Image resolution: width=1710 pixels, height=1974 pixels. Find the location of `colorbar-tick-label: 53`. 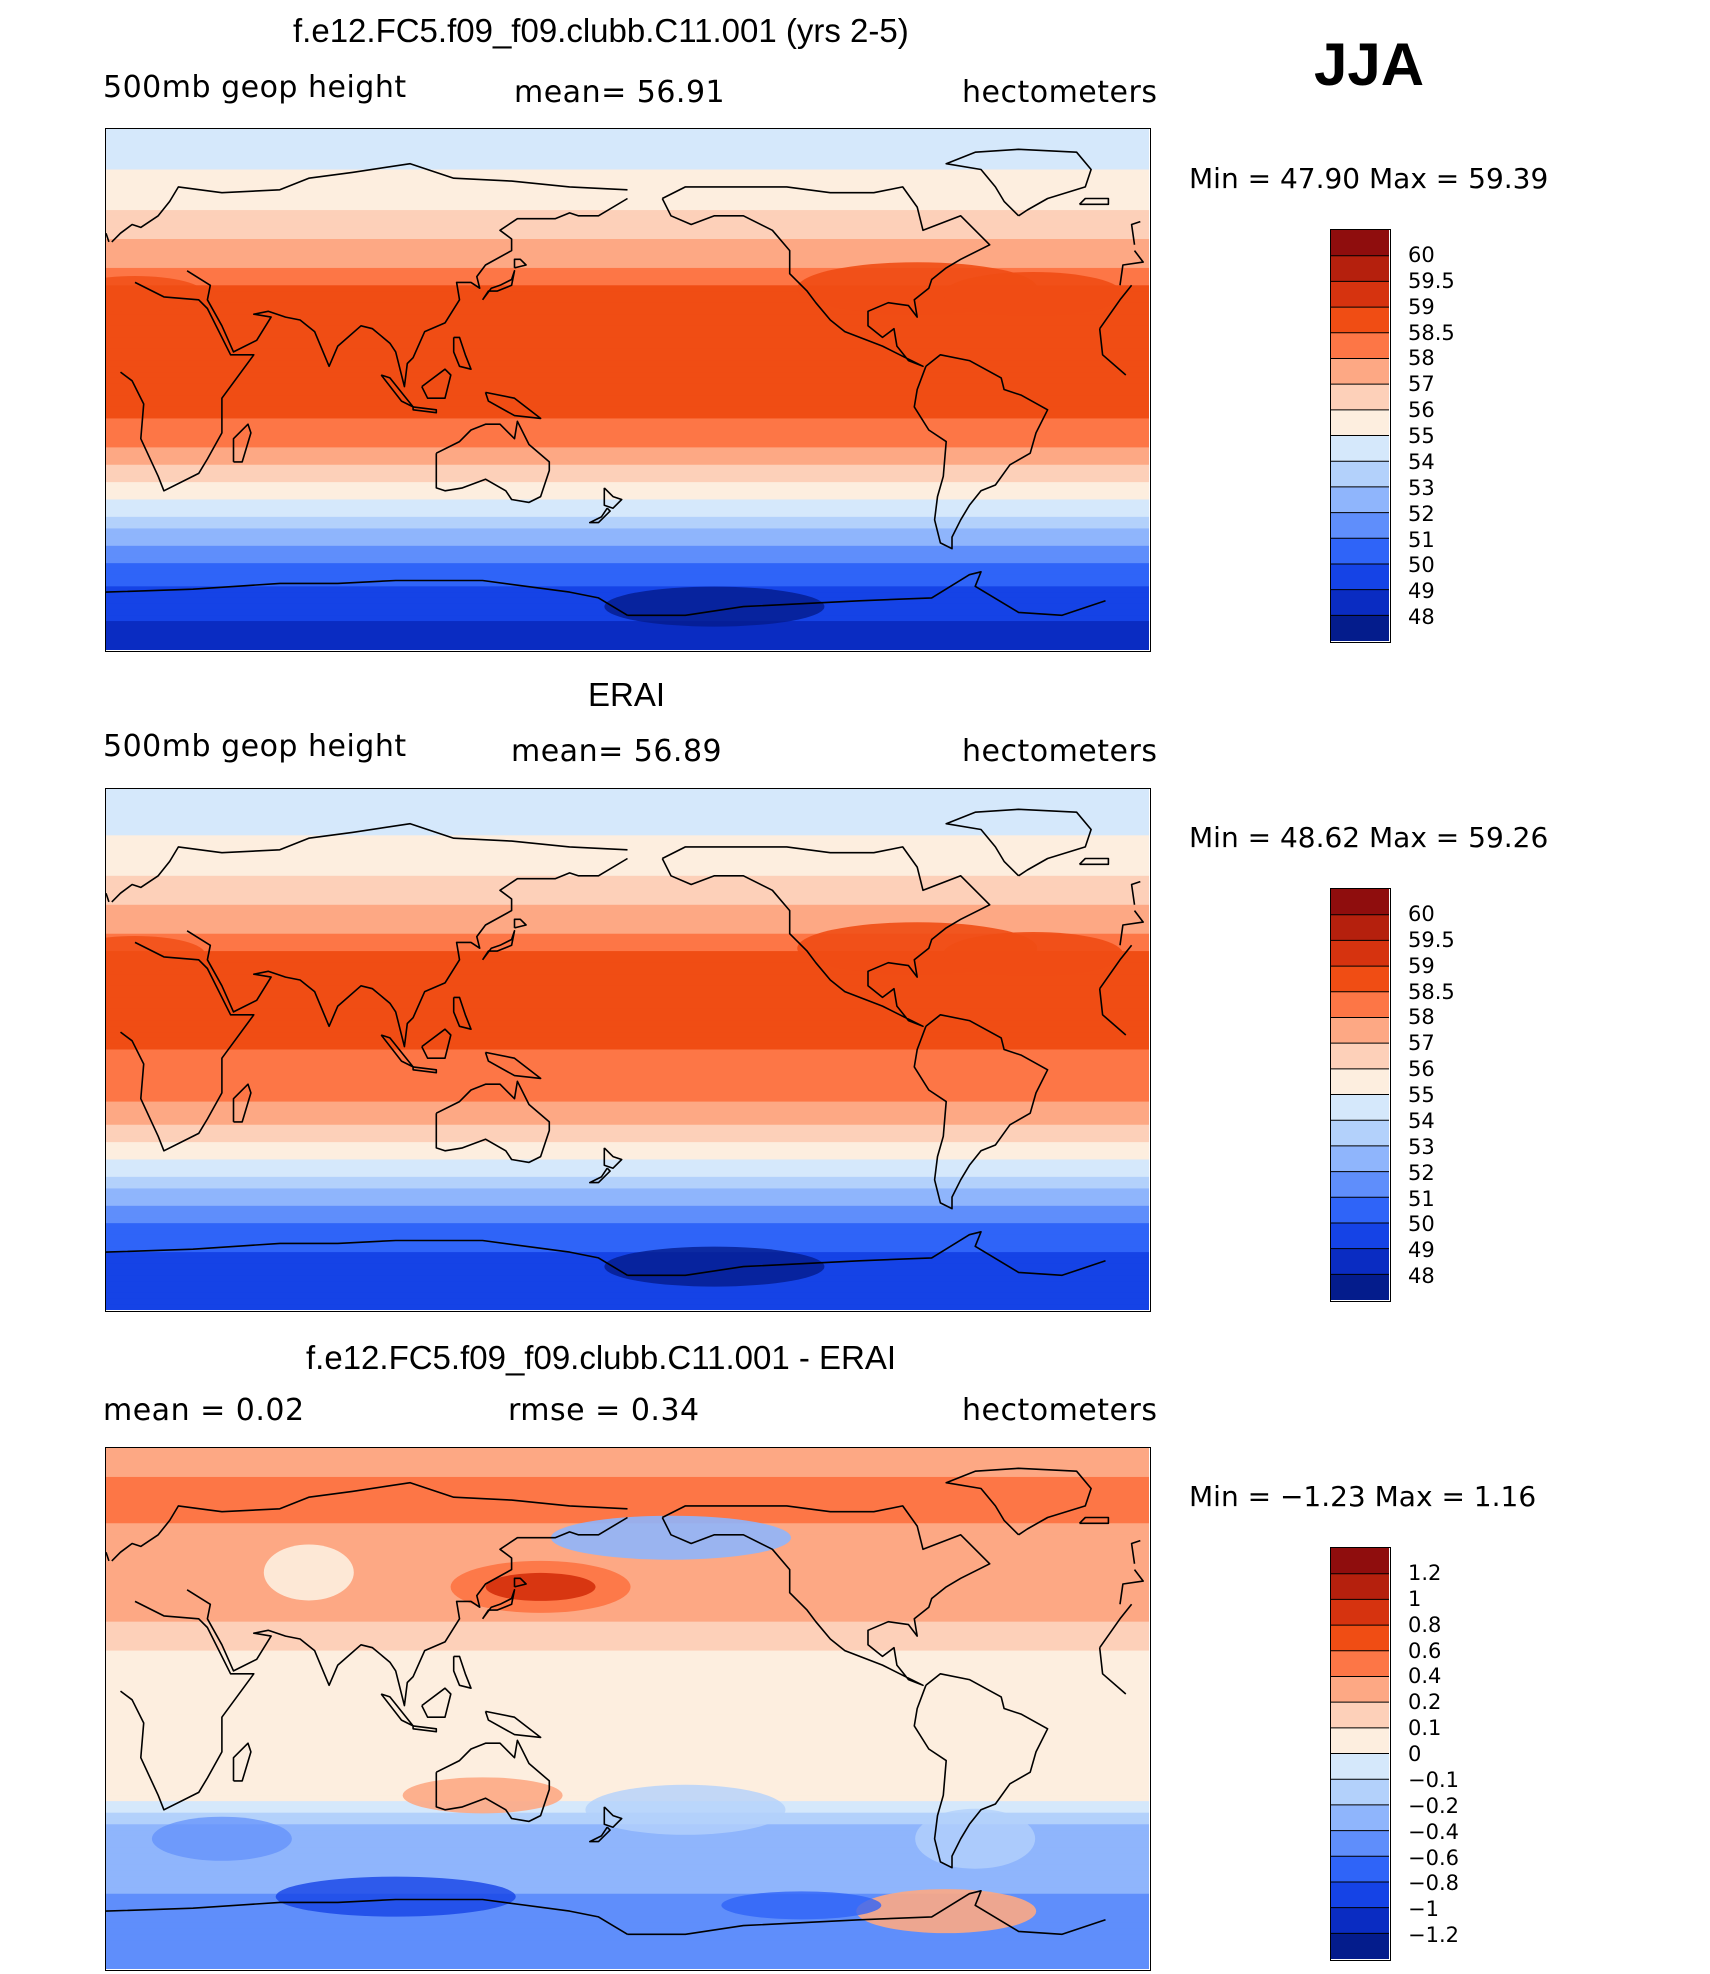

colorbar-tick-label: 53 is located at coordinates (1421, 1146).